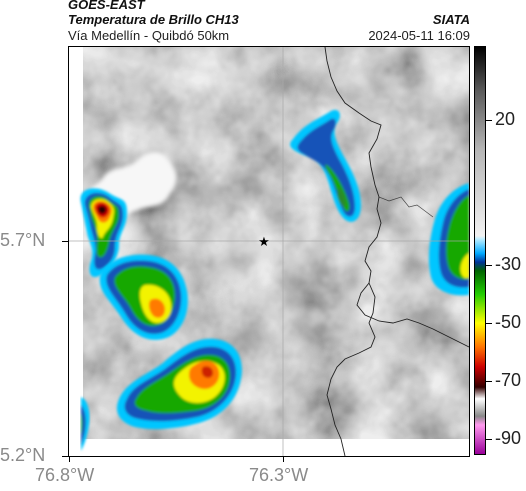 The height and width of the screenshot is (491, 526). I want to click on bottom-blank-strip, so click(269, 447).